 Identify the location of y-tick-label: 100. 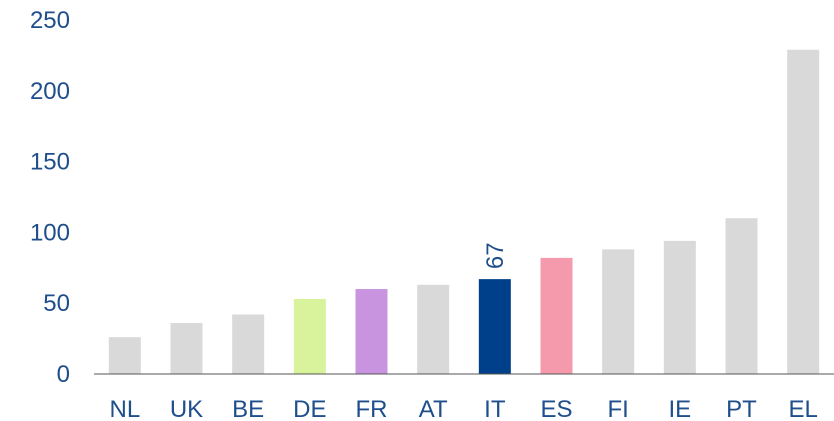
(50, 232).